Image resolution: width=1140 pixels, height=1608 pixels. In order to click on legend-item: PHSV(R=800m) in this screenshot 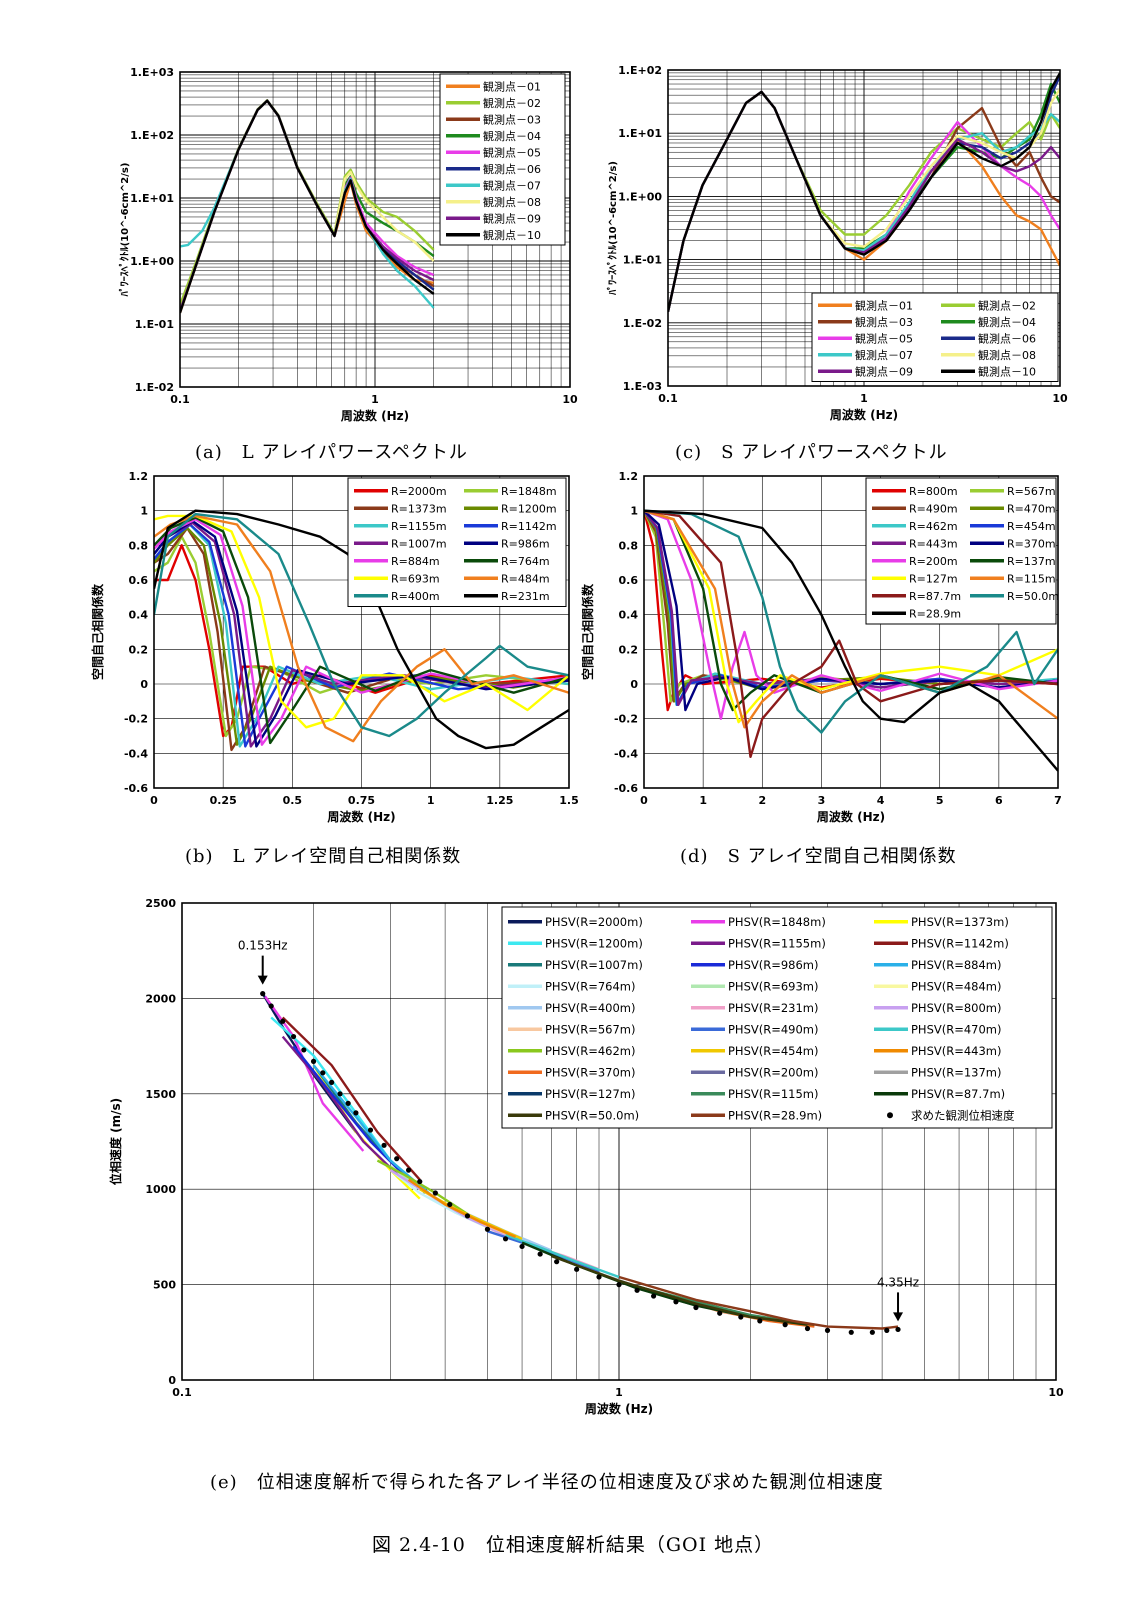, I will do `click(938, 1008)`.